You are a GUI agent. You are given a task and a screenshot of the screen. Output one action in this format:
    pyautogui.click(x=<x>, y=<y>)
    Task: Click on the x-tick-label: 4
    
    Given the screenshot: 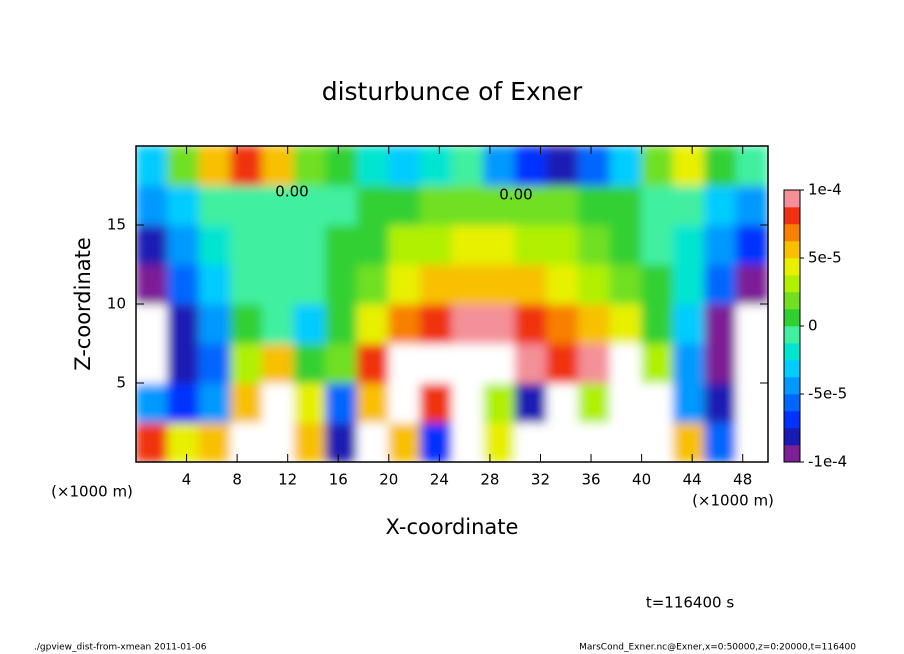 What is the action you would take?
    pyautogui.click(x=187, y=480)
    